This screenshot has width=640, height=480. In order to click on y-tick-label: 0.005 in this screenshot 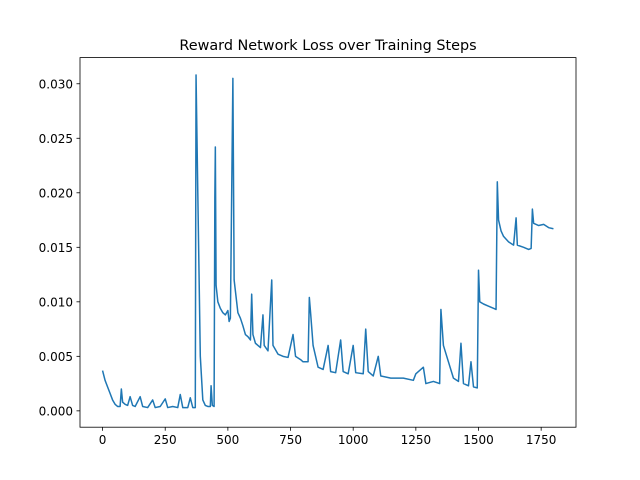, I will do `click(56, 357)`.